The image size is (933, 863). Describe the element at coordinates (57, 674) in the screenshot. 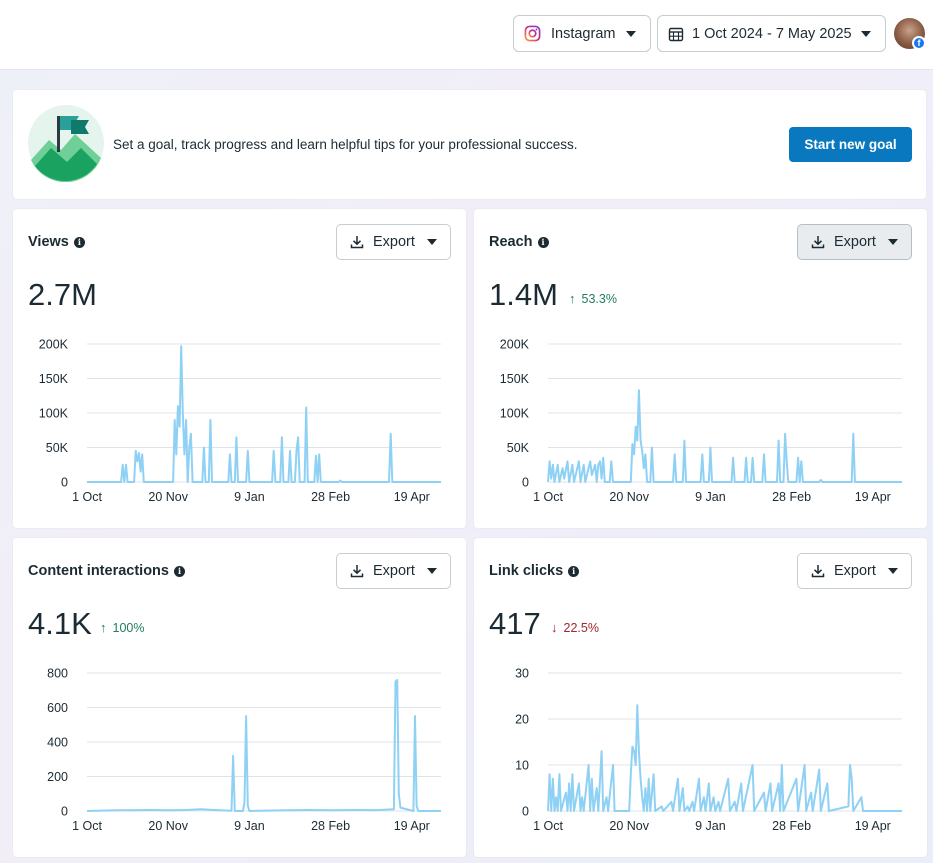

I see `y-tick-label: 800` at that location.